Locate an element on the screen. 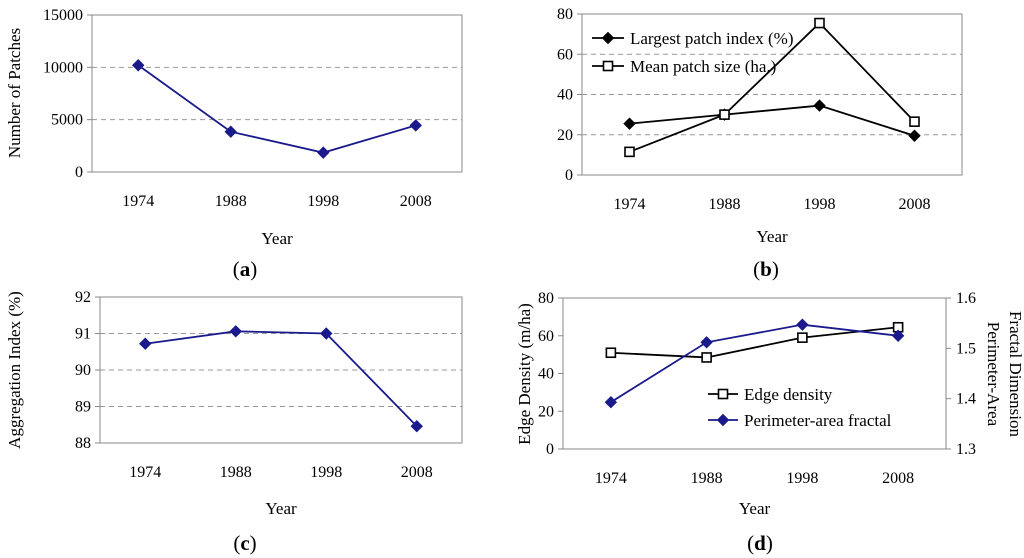  y-axis-right-label-line1: Perimeter-Area is located at coordinates (993, 374).